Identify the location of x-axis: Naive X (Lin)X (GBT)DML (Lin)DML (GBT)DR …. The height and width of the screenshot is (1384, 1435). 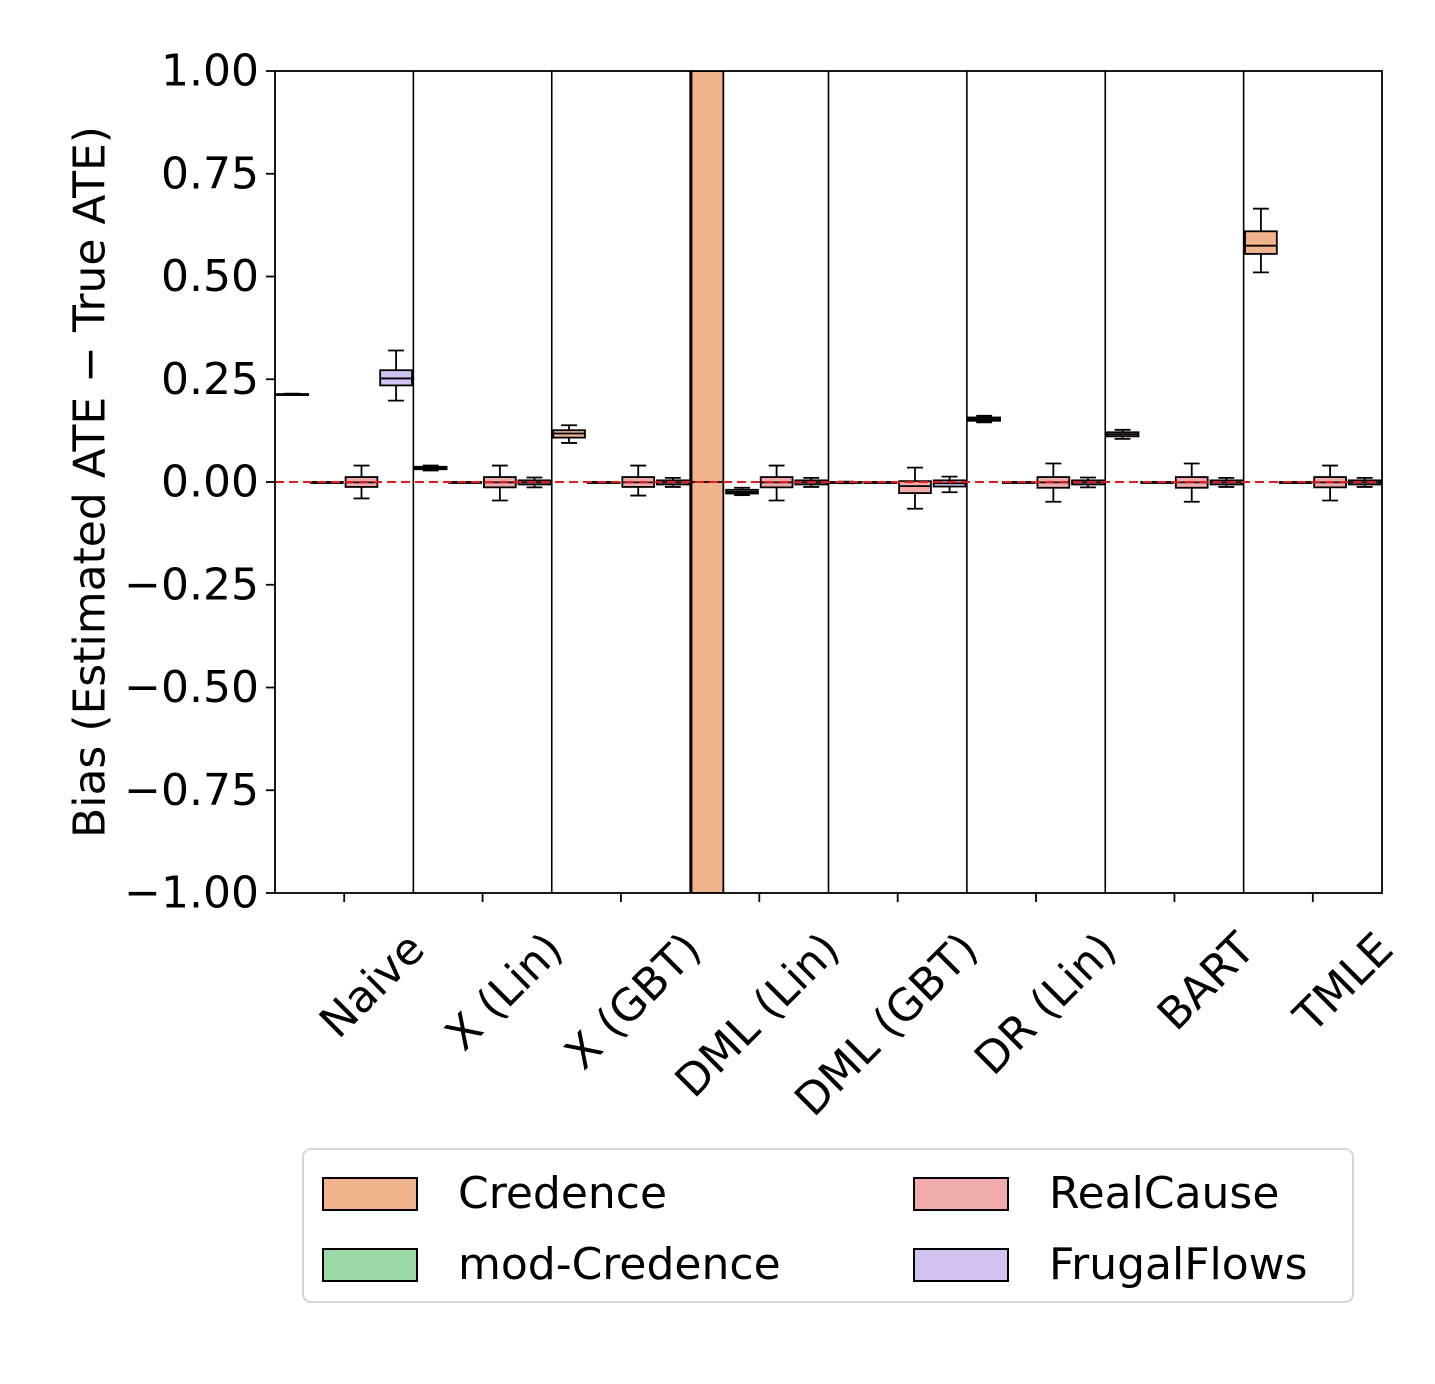
(856, 1009).